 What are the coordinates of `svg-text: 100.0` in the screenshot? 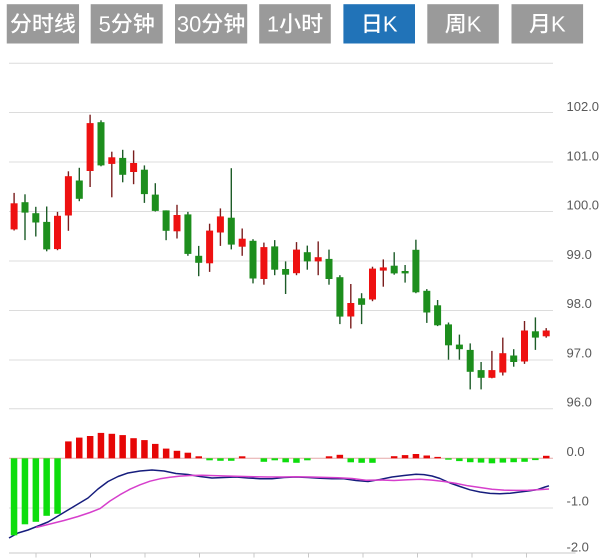 It's located at (583, 205).